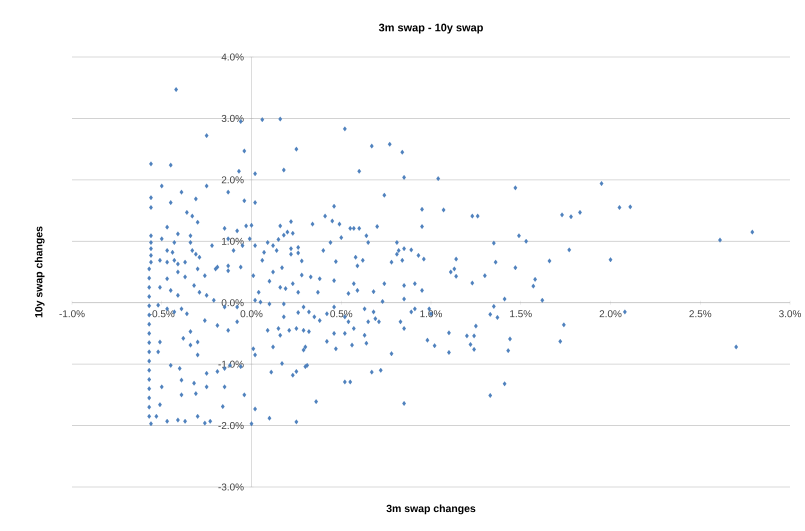 This screenshot has width=805, height=531. Describe the element at coordinates (231, 487) in the screenshot. I see `y-tick-label: -3.0%` at that location.